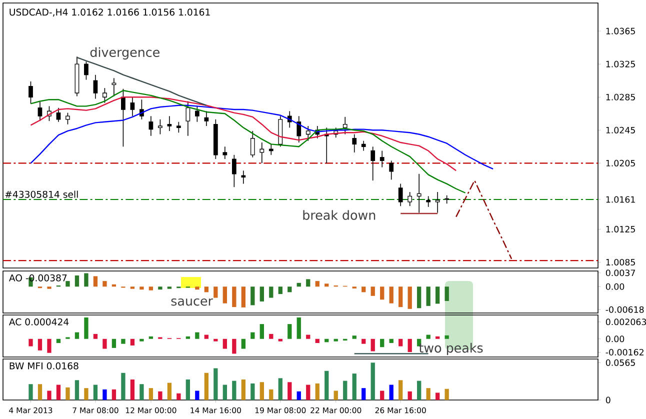  I want to click on chart-title: BW MFI 0.0168, so click(44, 366).